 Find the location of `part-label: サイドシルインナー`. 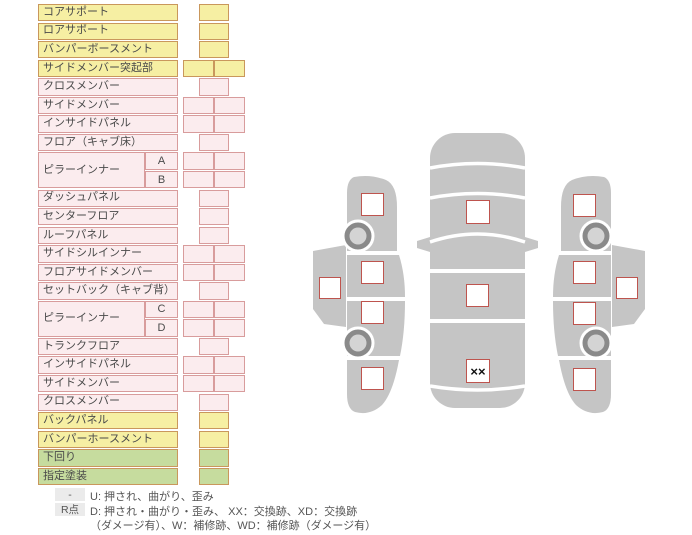

part-label: サイドシルインナー is located at coordinates (108, 254).